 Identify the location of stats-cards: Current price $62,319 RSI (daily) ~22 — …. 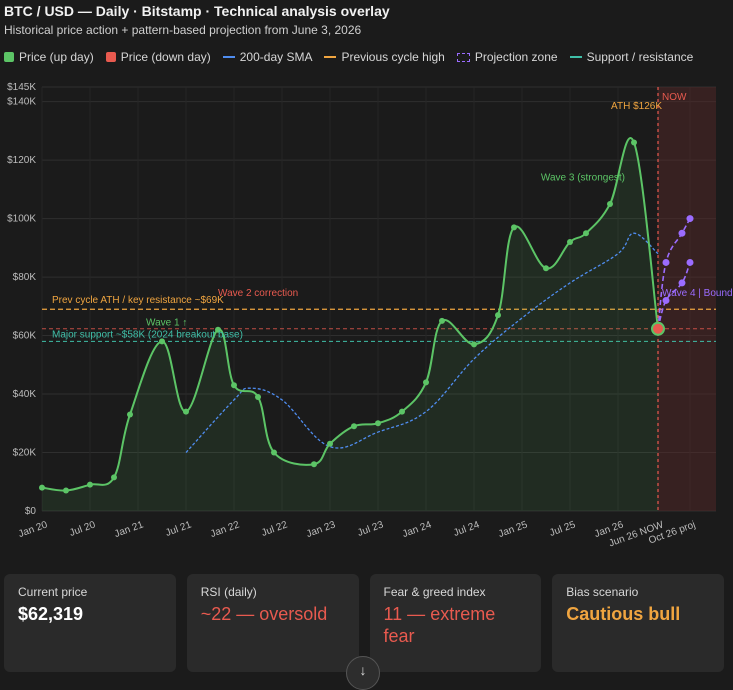
(364, 623).